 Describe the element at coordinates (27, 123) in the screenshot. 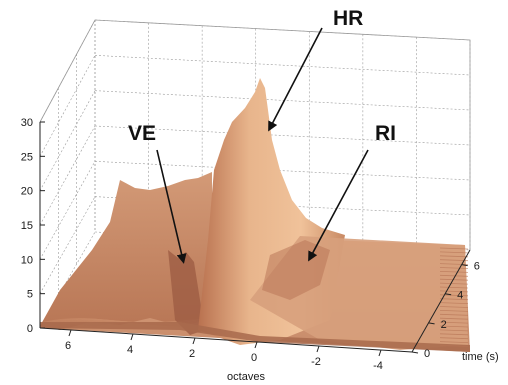

I see `z-tick-label: 30` at that location.